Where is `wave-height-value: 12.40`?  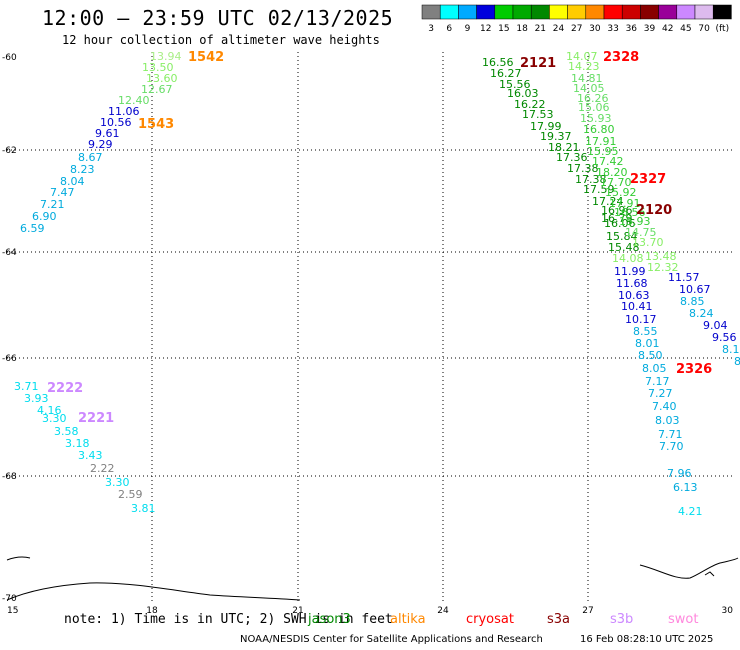
wave-height-value: 12.40 is located at coordinates (134, 100).